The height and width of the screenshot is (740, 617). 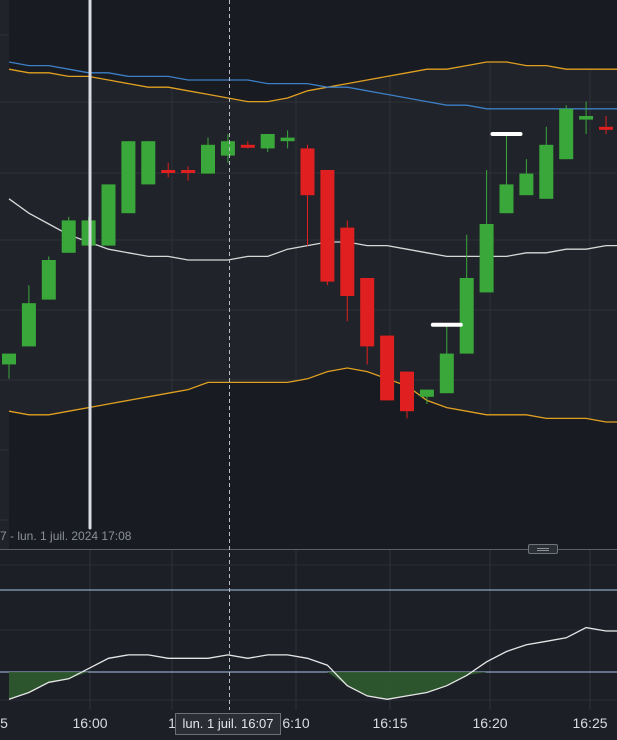 I want to click on time-axis-label: 16:20, so click(x=490, y=723).